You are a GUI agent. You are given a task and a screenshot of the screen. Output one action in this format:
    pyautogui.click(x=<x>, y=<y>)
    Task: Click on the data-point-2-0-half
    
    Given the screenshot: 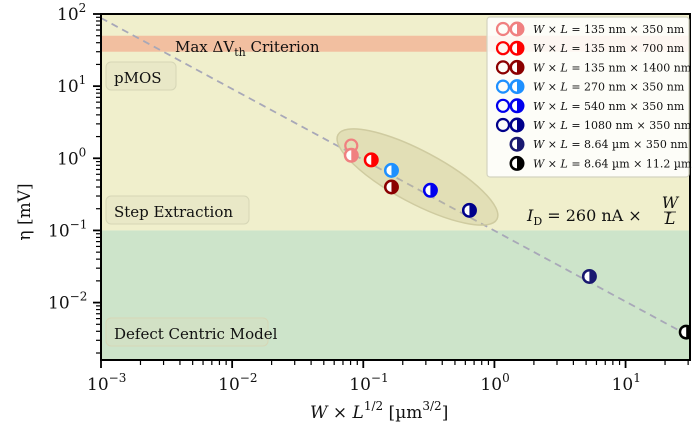 What is the action you would take?
    pyautogui.click(x=389, y=187)
    